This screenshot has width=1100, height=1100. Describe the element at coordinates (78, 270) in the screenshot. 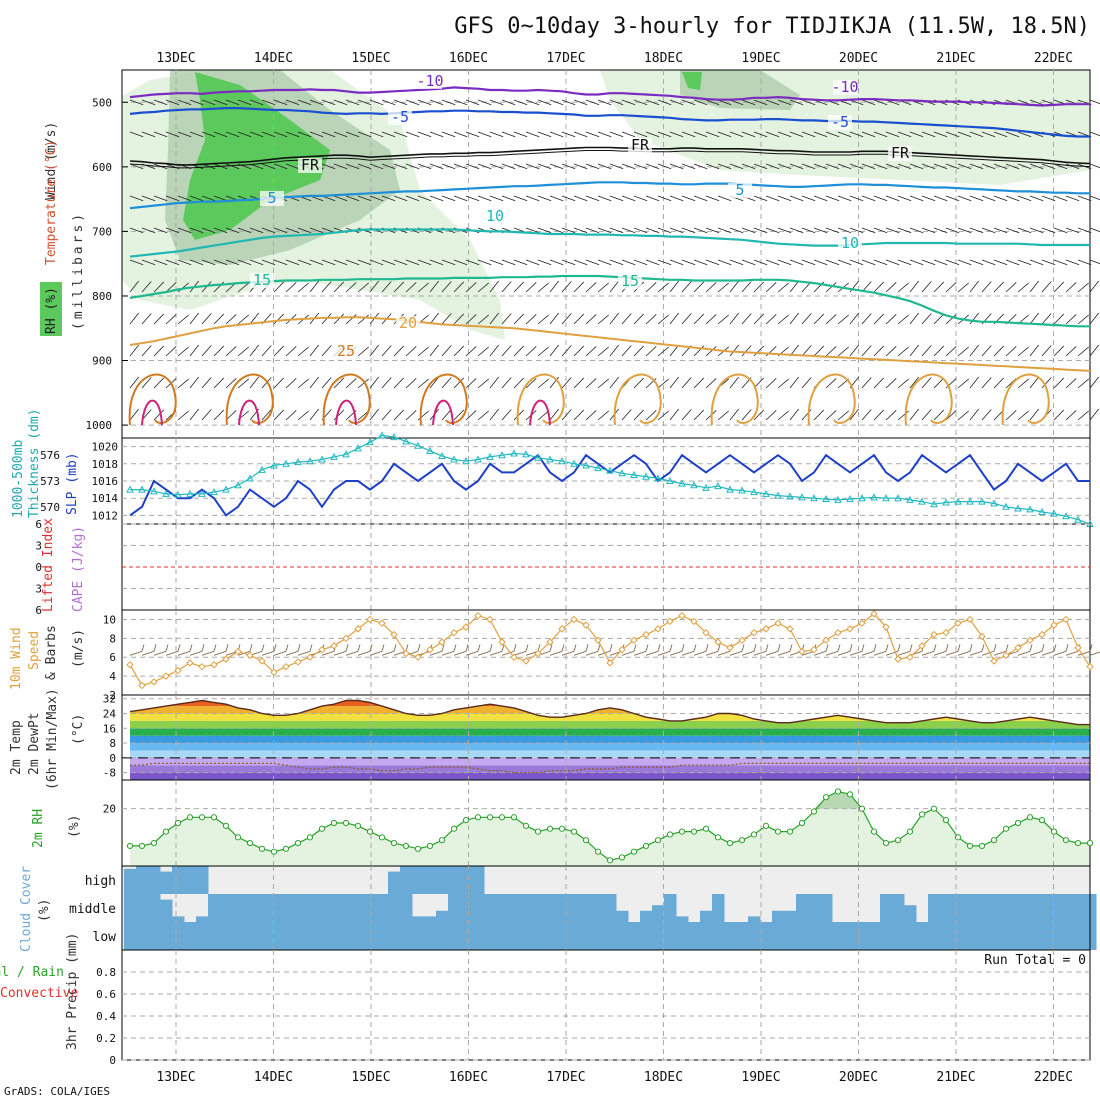

I see `upper-label-millibars: (millibars)` at that location.